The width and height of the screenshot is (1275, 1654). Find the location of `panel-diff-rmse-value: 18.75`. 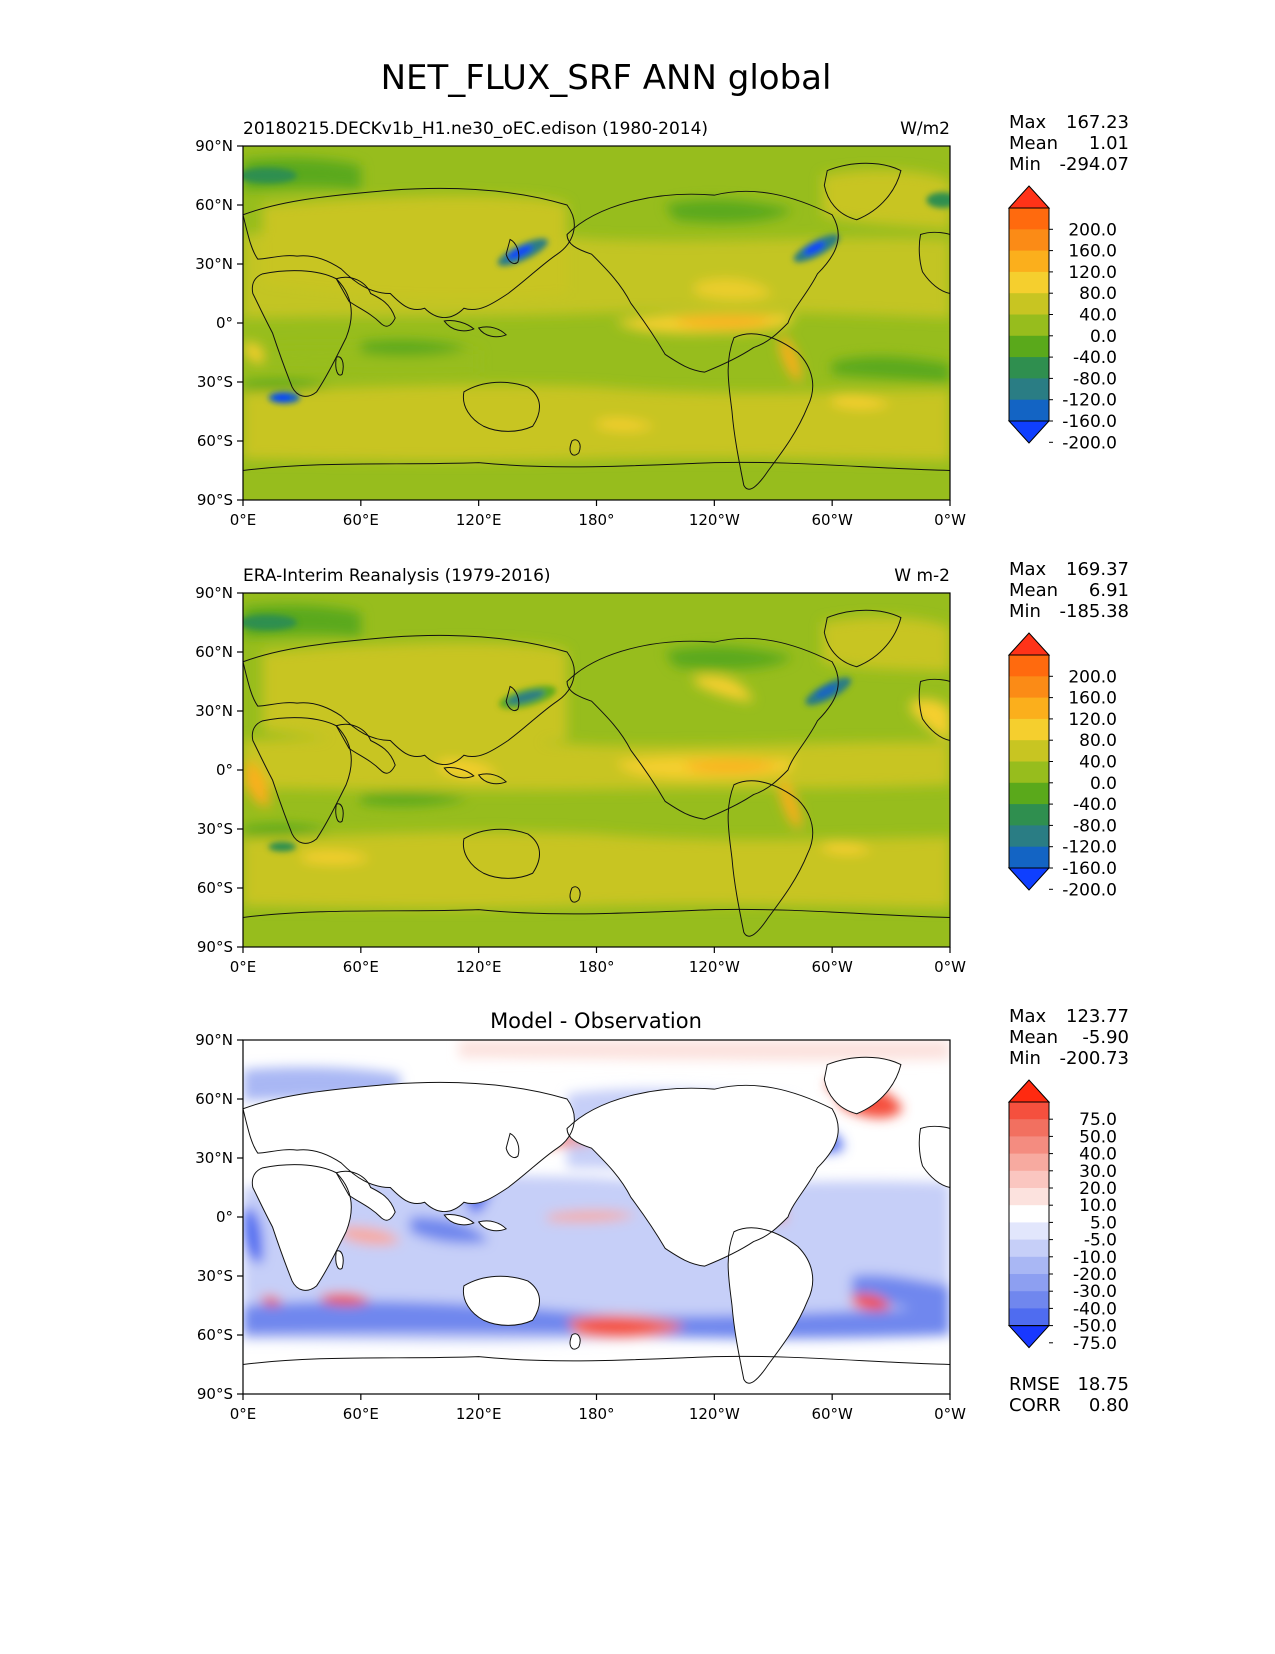

panel-diff-rmse-value: 18.75 is located at coordinates (1103, 1384).